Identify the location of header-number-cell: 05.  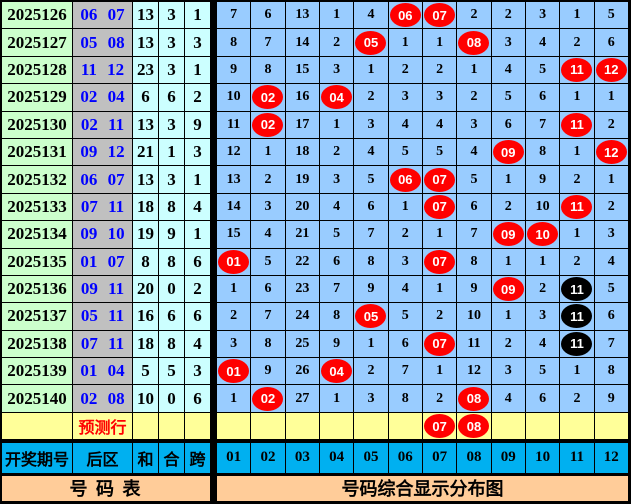
(371, 458).